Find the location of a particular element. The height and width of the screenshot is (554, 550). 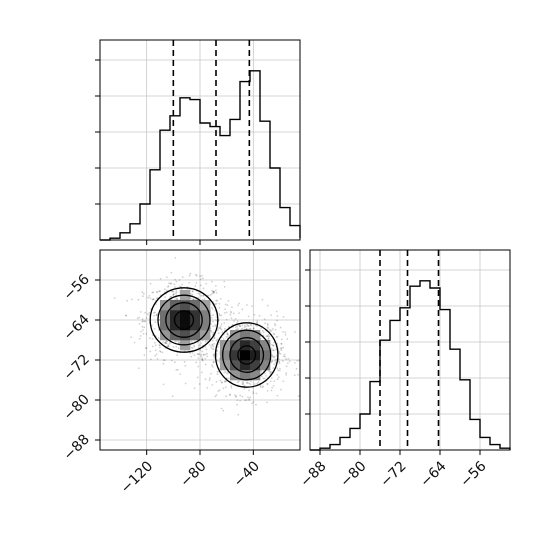

hist-x-gridlines is located at coordinates (200, 140).